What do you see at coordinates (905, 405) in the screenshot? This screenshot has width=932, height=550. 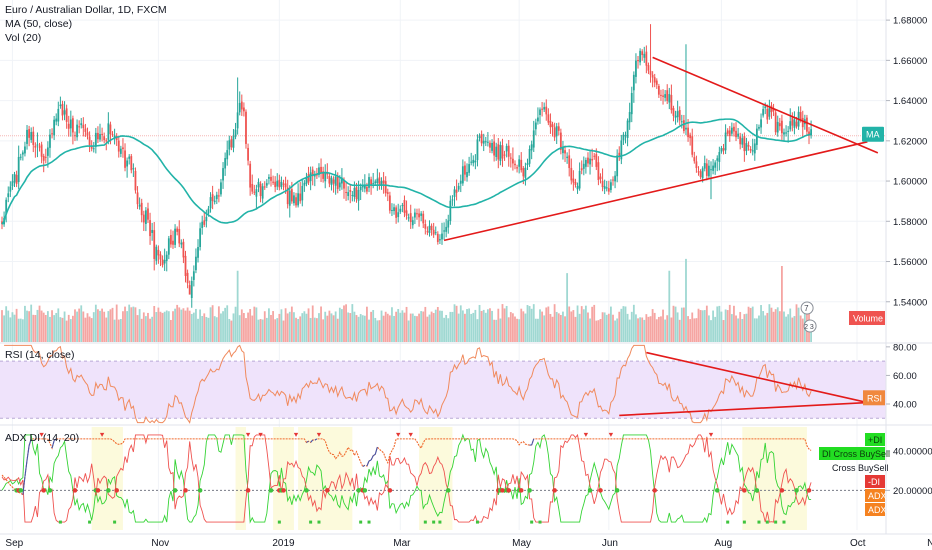 I see `rsi-tick-label: 40.00` at bounding box center [905, 405].